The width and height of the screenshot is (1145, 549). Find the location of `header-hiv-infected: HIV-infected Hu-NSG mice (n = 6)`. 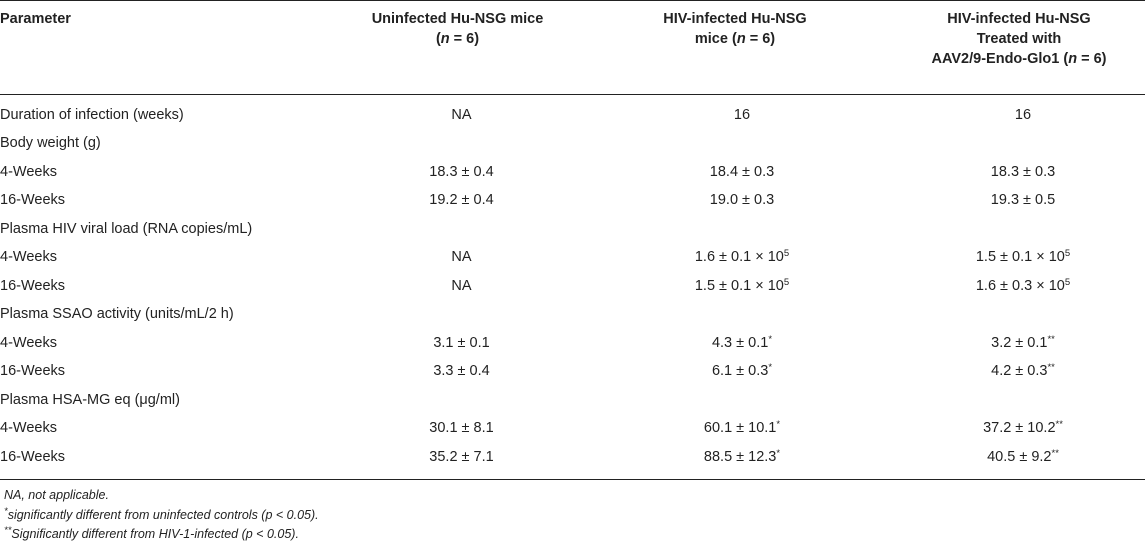

header-hiv-infected: HIV-infected Hu-NSG mice (n = 6) is located at coordinates (735, 47).